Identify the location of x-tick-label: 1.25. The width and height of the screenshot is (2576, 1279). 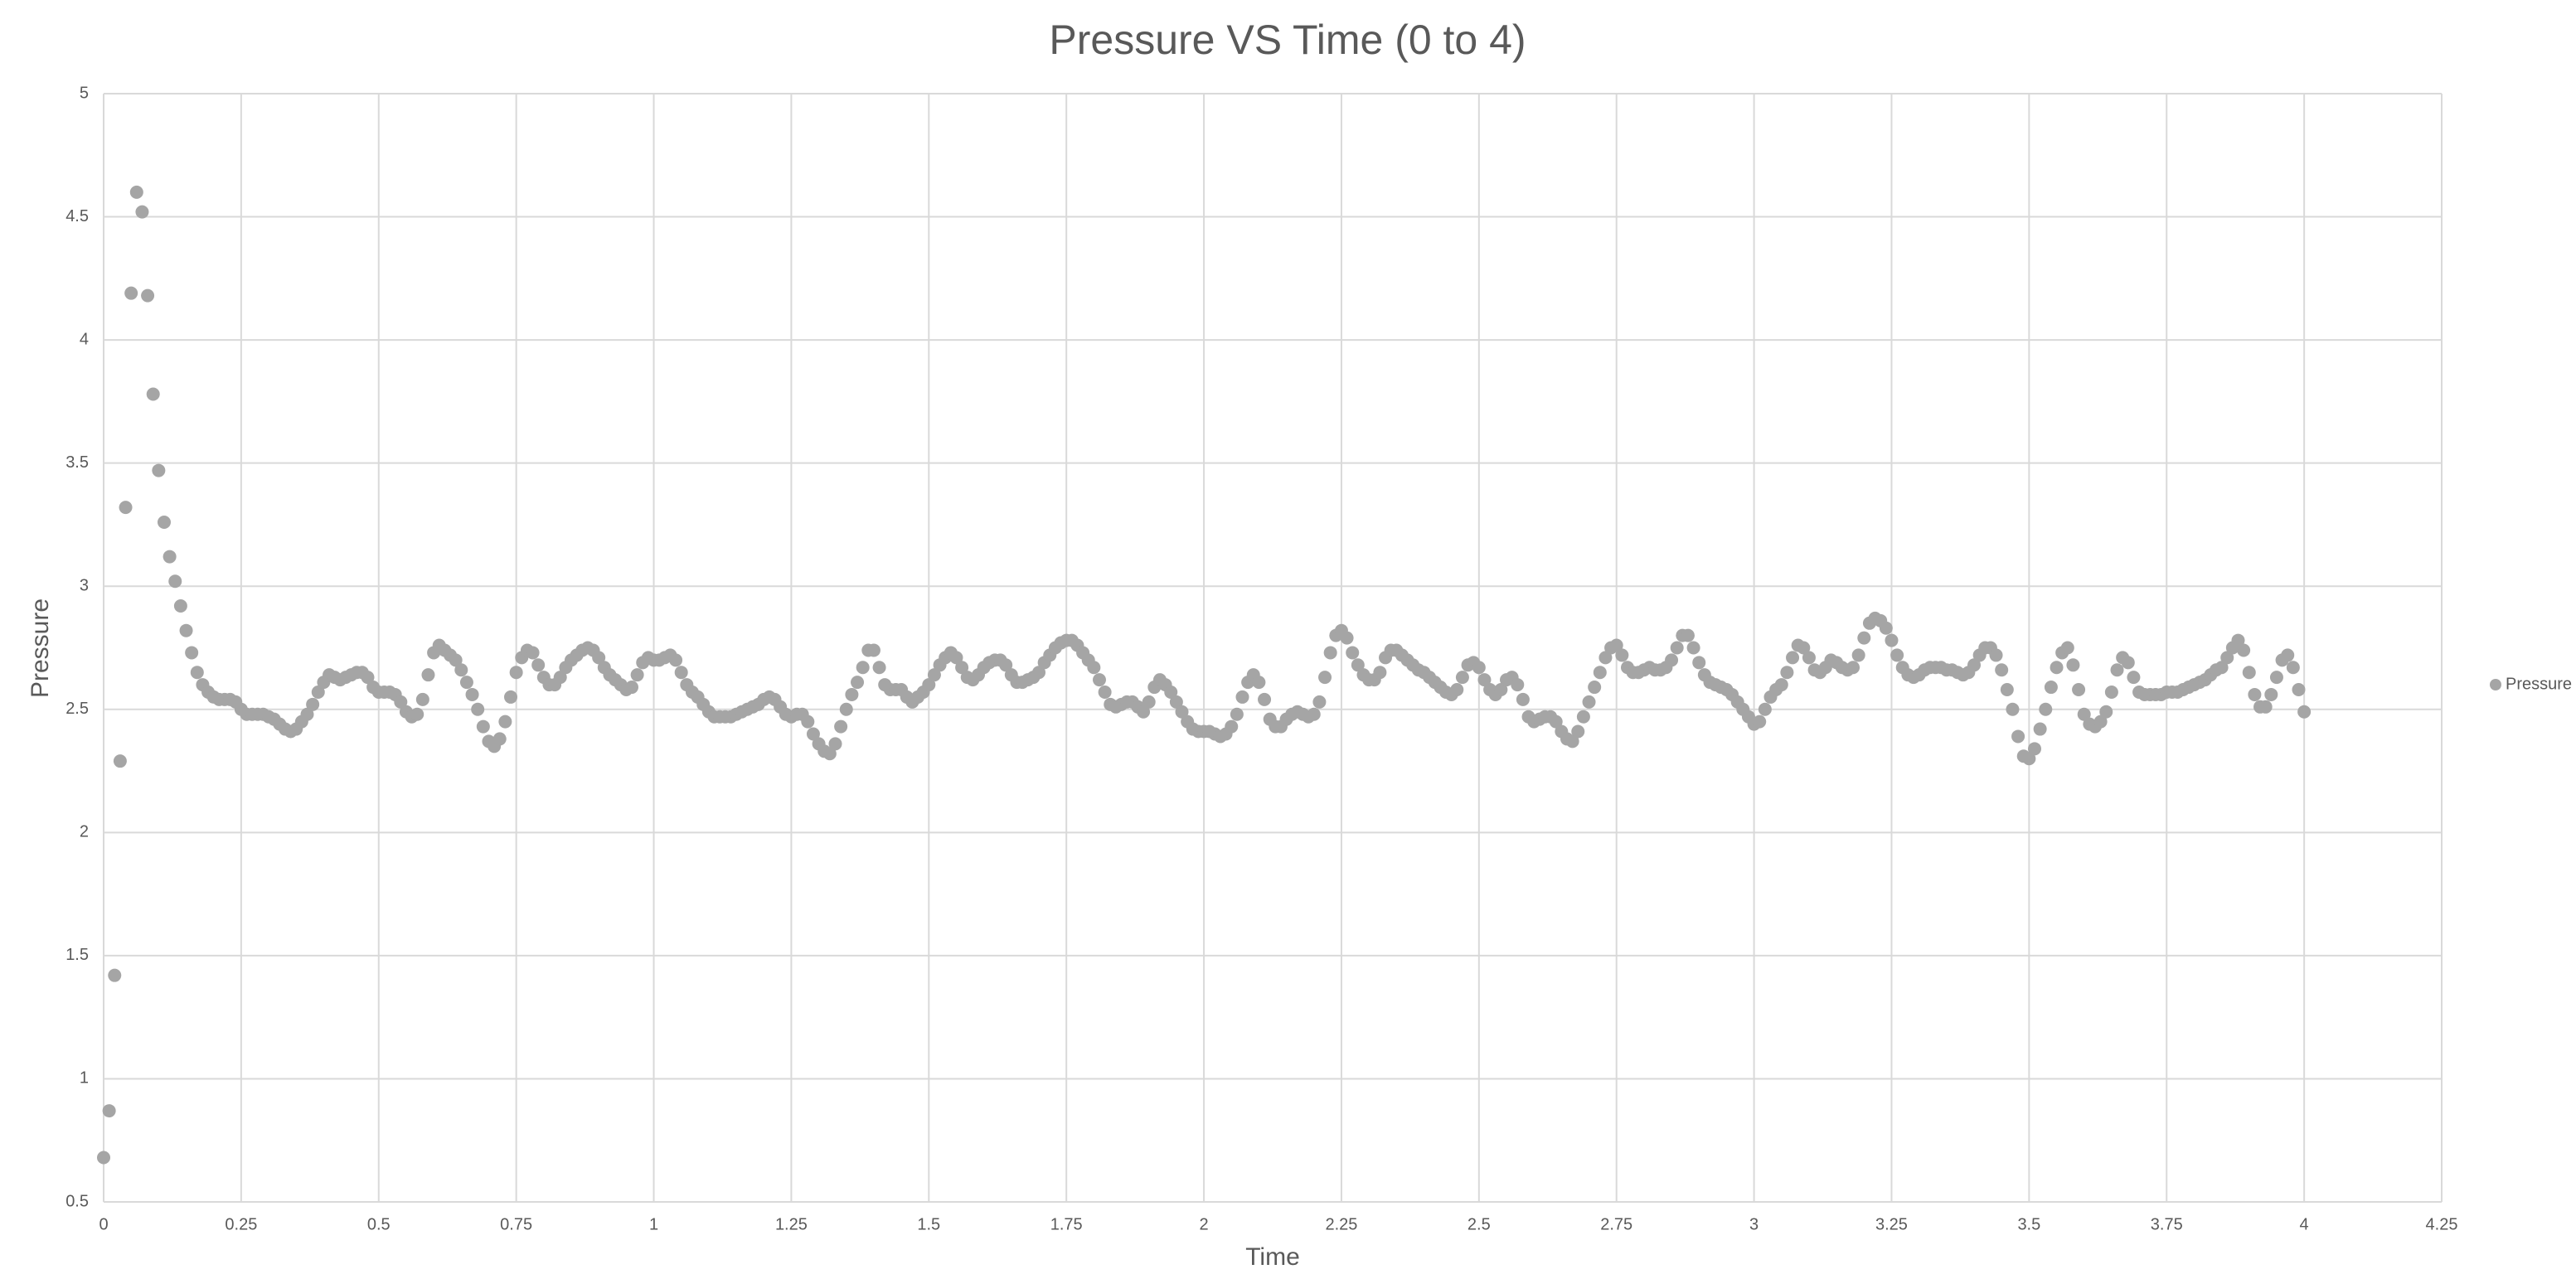
(791, 1224).